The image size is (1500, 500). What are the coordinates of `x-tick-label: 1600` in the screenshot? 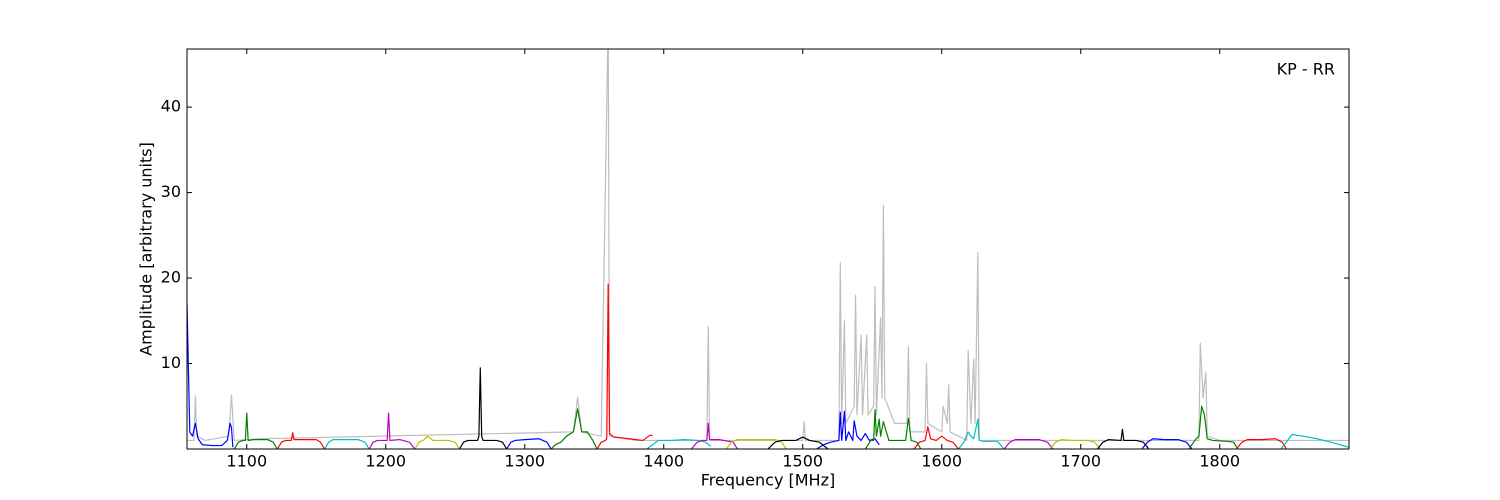 It's located at (941, 461).